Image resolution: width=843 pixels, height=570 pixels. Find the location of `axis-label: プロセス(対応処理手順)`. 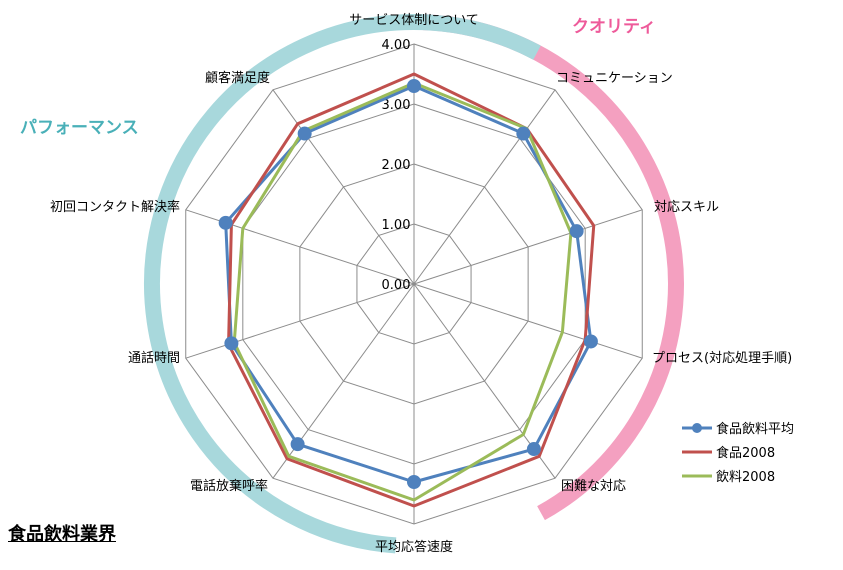

axis-label: プロセス(対応処理手順) is located at coordinates (722, 358).